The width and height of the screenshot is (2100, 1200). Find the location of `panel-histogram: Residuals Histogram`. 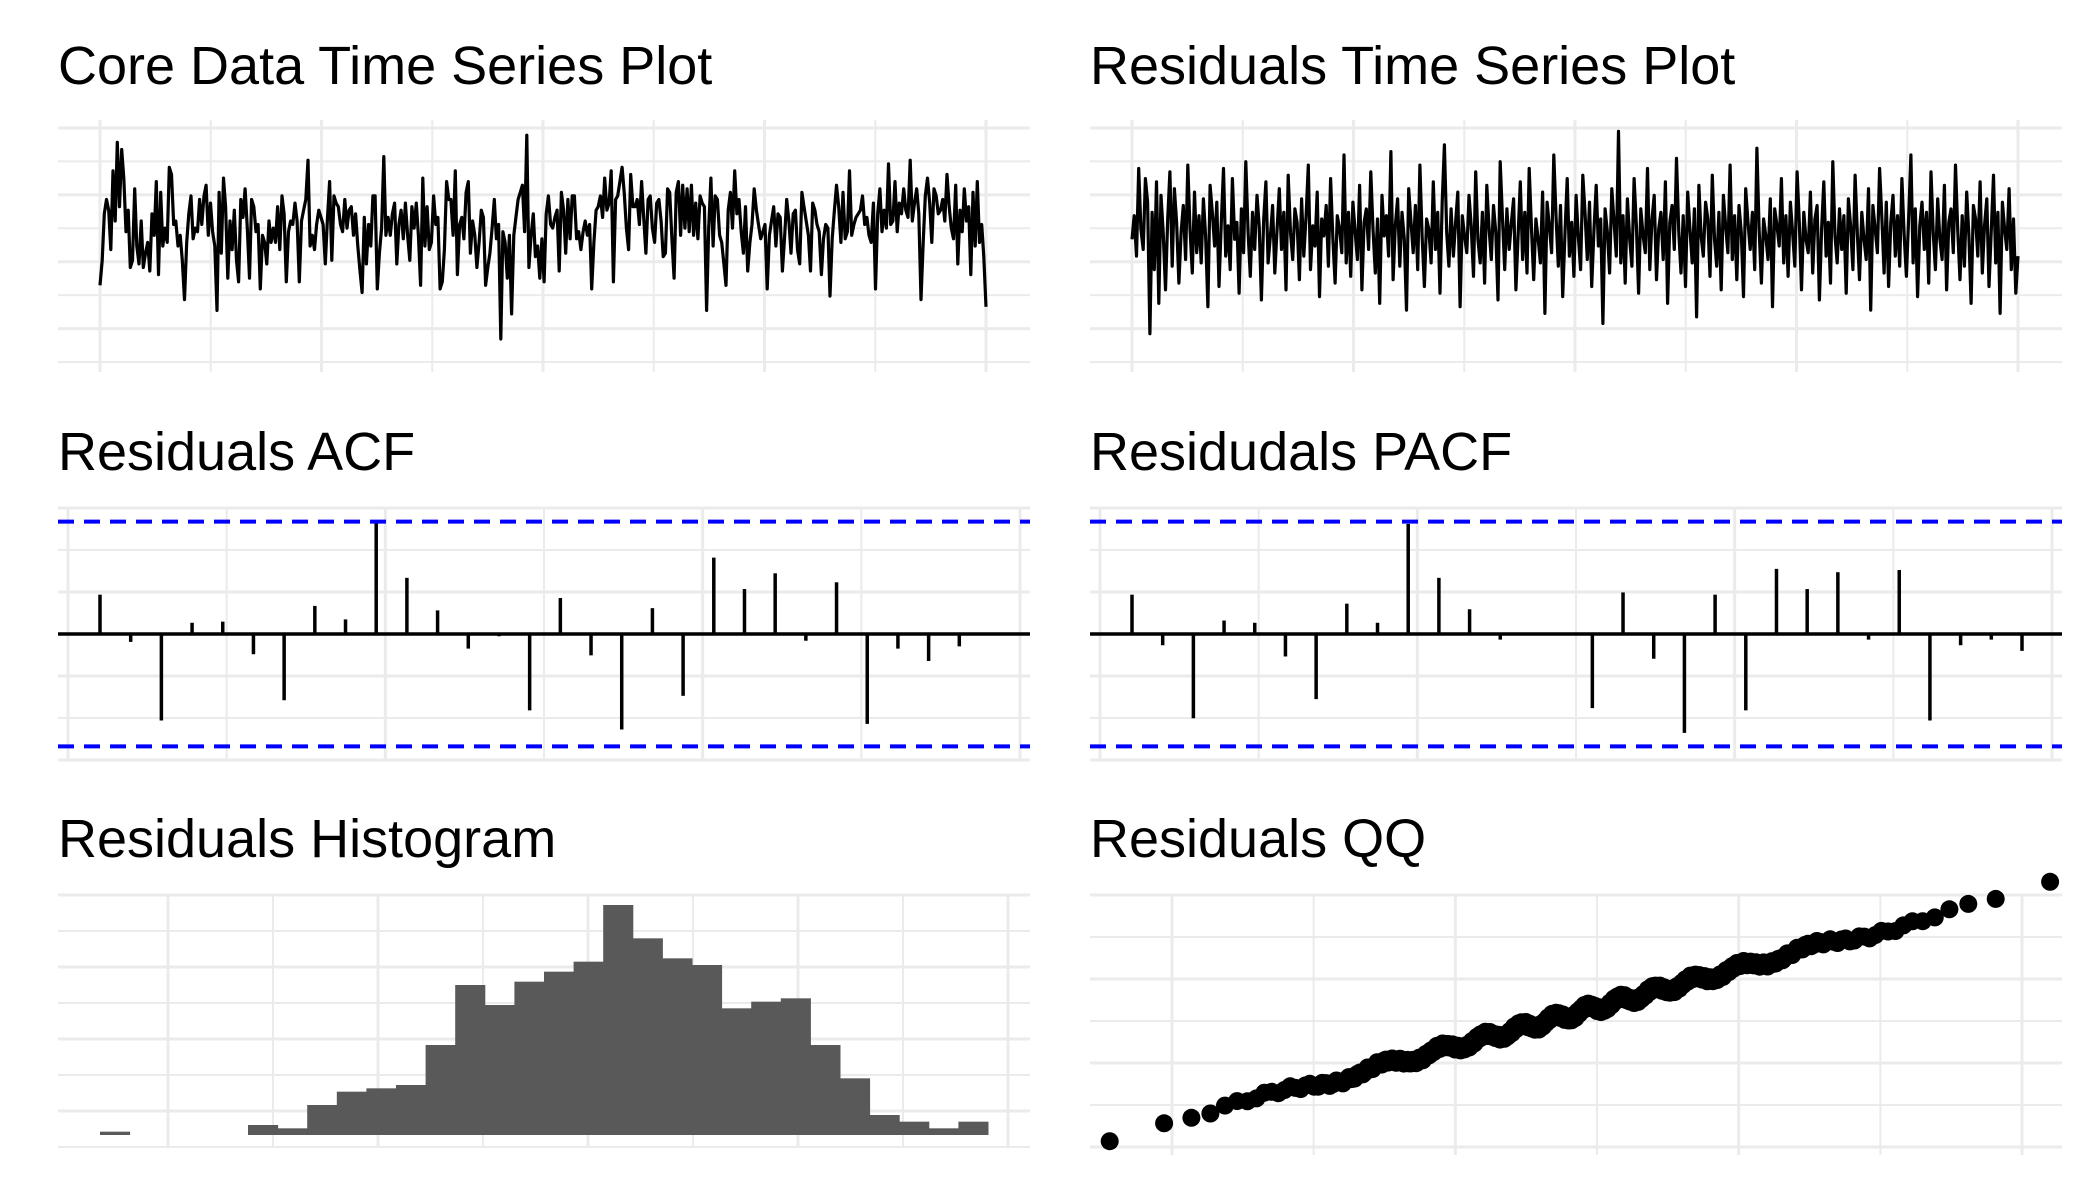

panel-histogram: Residuals Histogram is located at coordinates (544, 978).